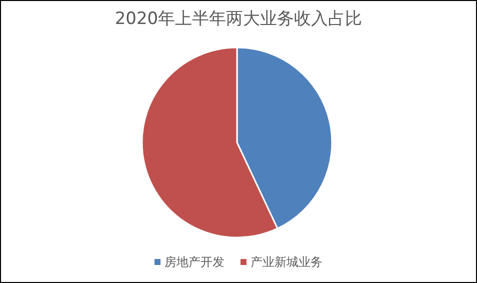  Describe the element at coordinates (238, 19) in the screenshot. I see `chart-title: 2020年上半年两大业务收入占比` at that location.